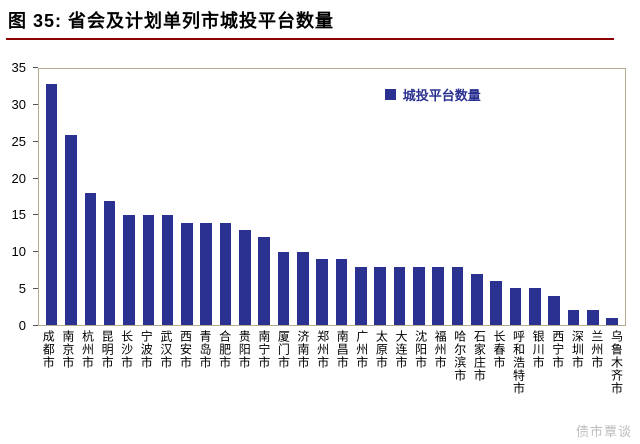 The width and height of the screenshot is (640, 444). Describe the element at coordinates (18, 67) in the screenshot. I see `y-tick-label: 35` at that location.